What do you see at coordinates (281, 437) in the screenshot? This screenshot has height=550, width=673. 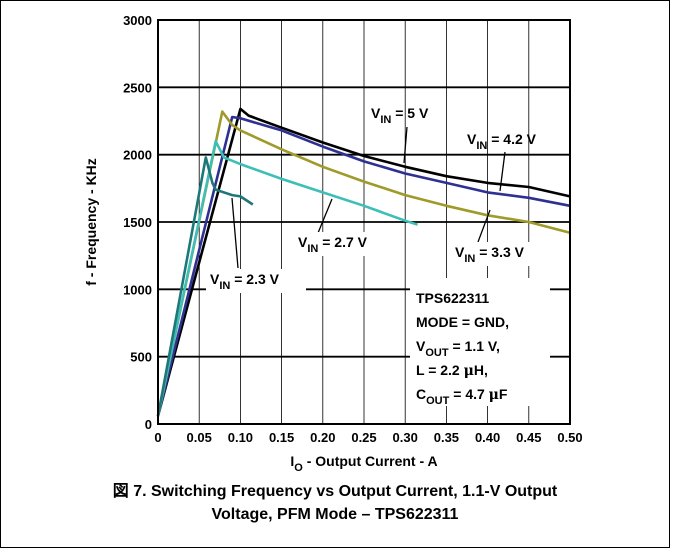 I see `x-tick-label: 0.15` at bounding box center [281, 437].